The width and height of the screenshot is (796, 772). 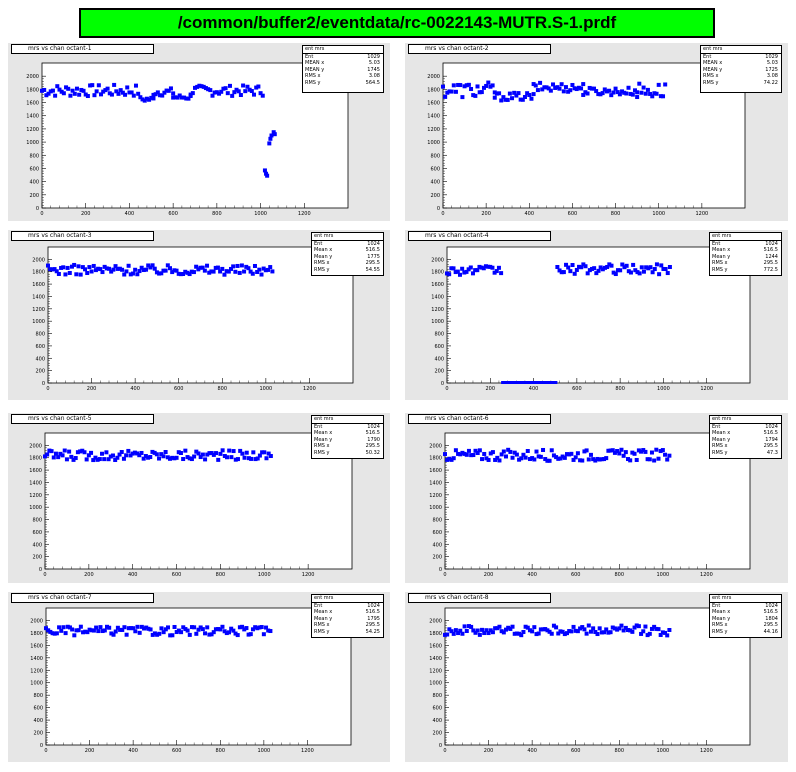 I want to click on stats-row: Mean y 1244, so click(x=745, y=257).